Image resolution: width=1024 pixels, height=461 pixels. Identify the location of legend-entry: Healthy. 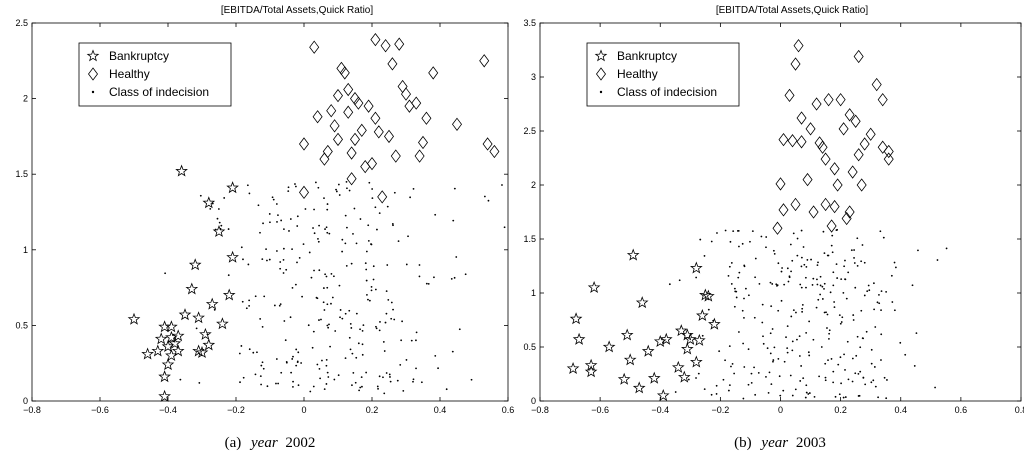
(129, 74).